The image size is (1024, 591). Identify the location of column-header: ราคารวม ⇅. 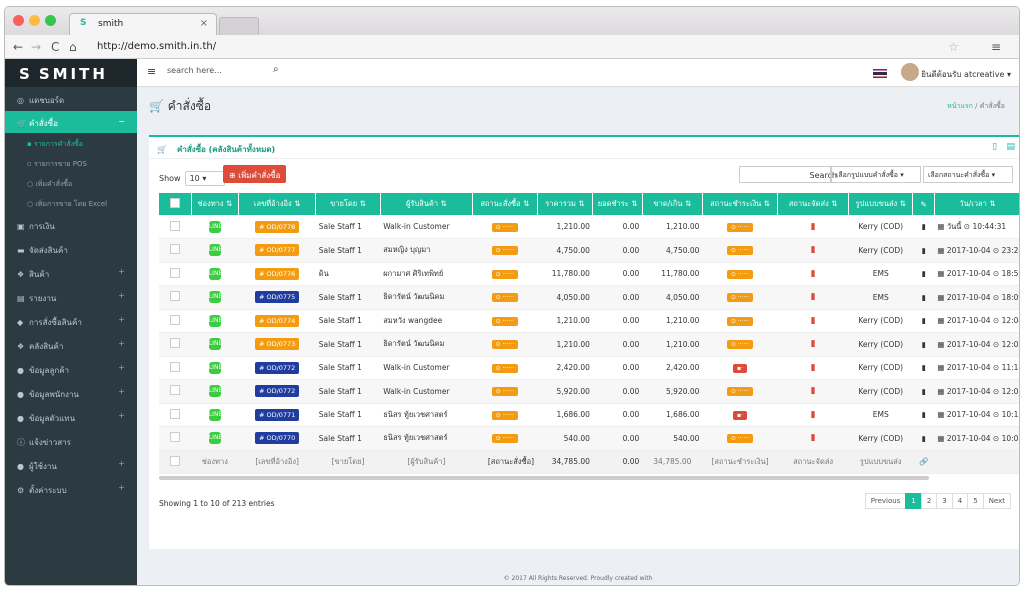
(565, 204).